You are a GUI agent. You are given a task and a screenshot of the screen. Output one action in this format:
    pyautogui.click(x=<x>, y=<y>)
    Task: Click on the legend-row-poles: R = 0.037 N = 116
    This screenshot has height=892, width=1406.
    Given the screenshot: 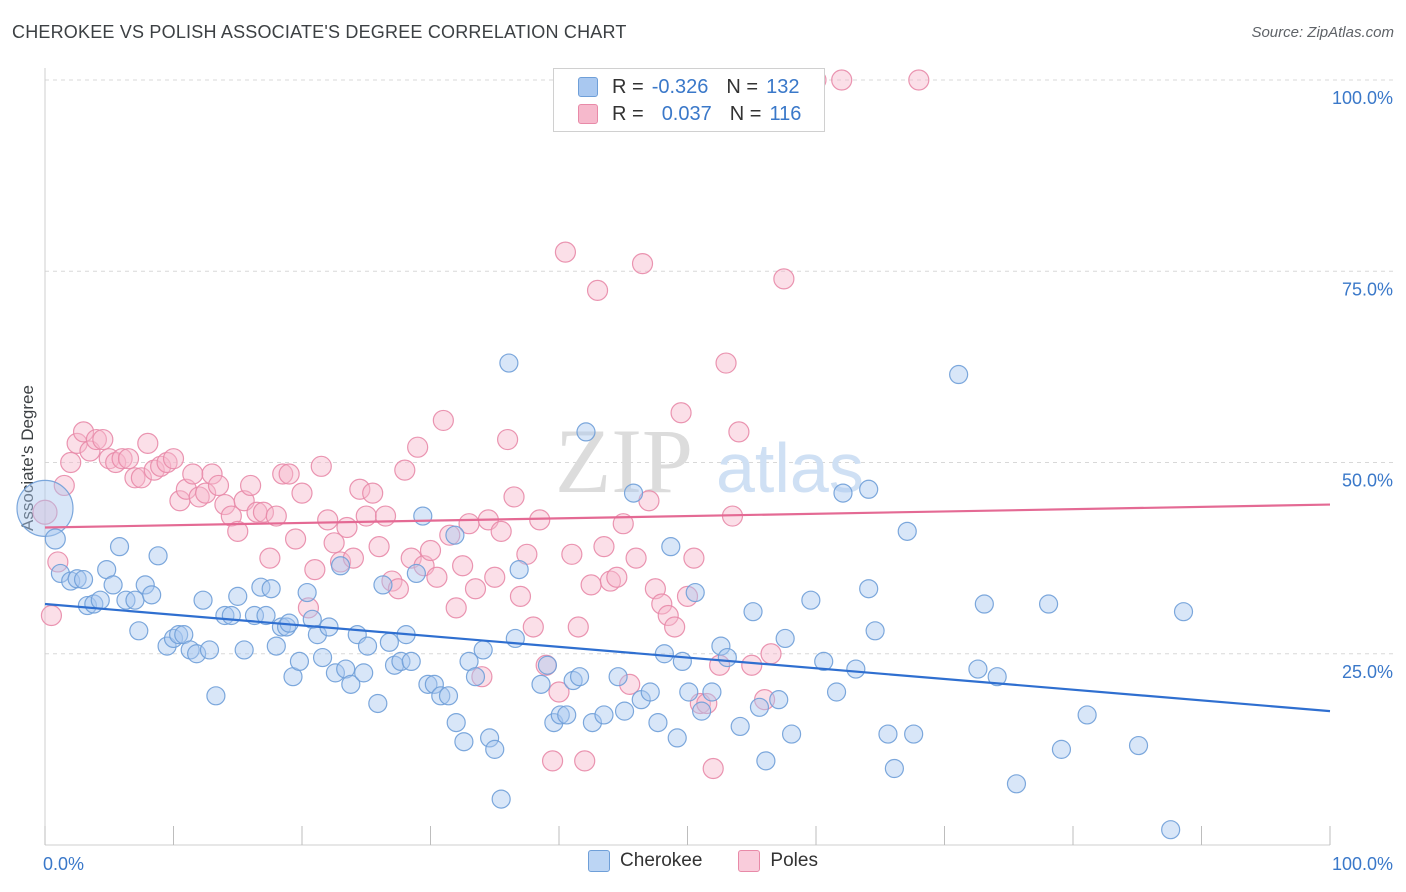 What is the action you would take?
    pyautogui.click(x=689, y=114)
    